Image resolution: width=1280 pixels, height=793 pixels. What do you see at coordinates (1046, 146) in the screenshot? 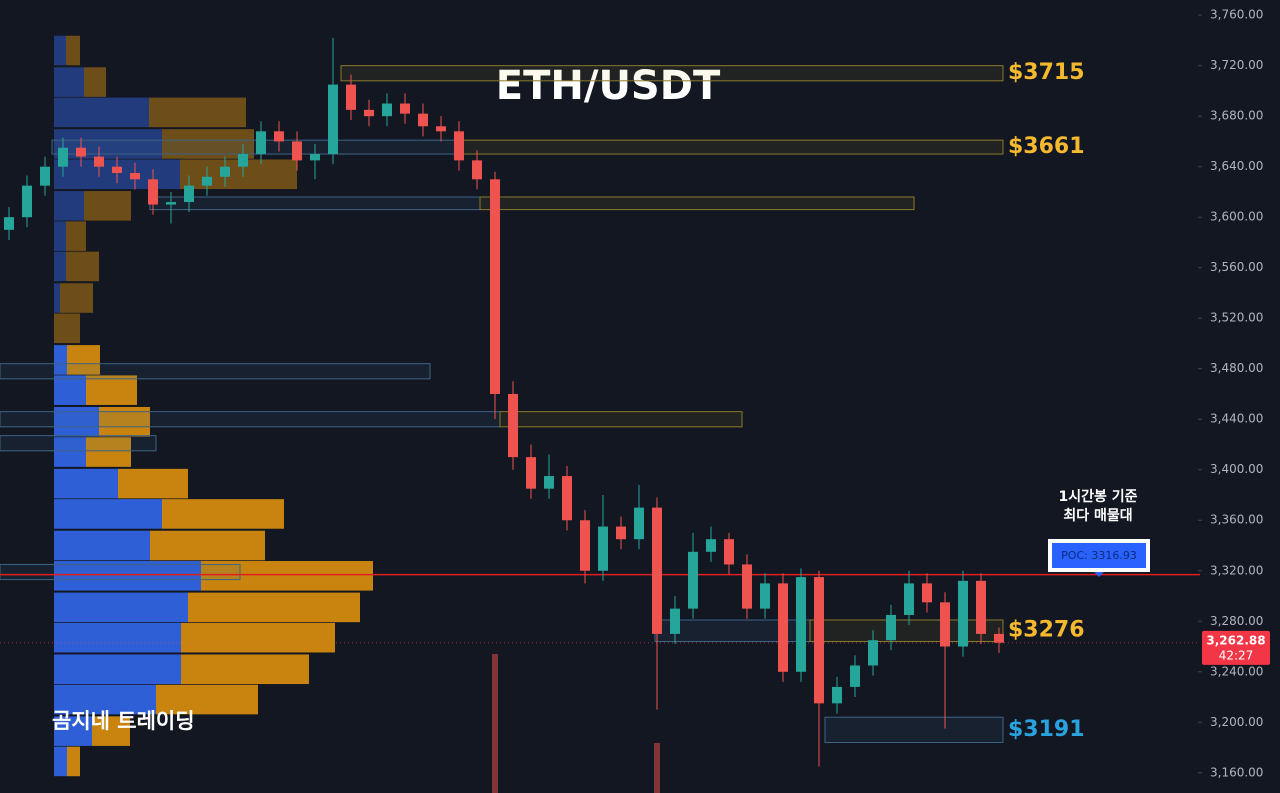
I see `zone-label: $3661` at bounding box center [1046, 146].